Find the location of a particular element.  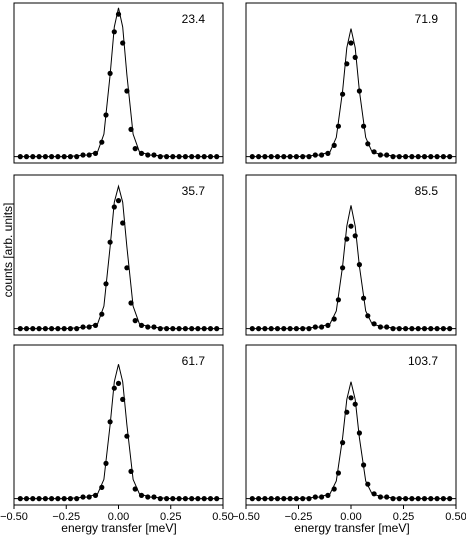

panel-bottom-left-label: 61.7 is located at coordinates (194, 361).